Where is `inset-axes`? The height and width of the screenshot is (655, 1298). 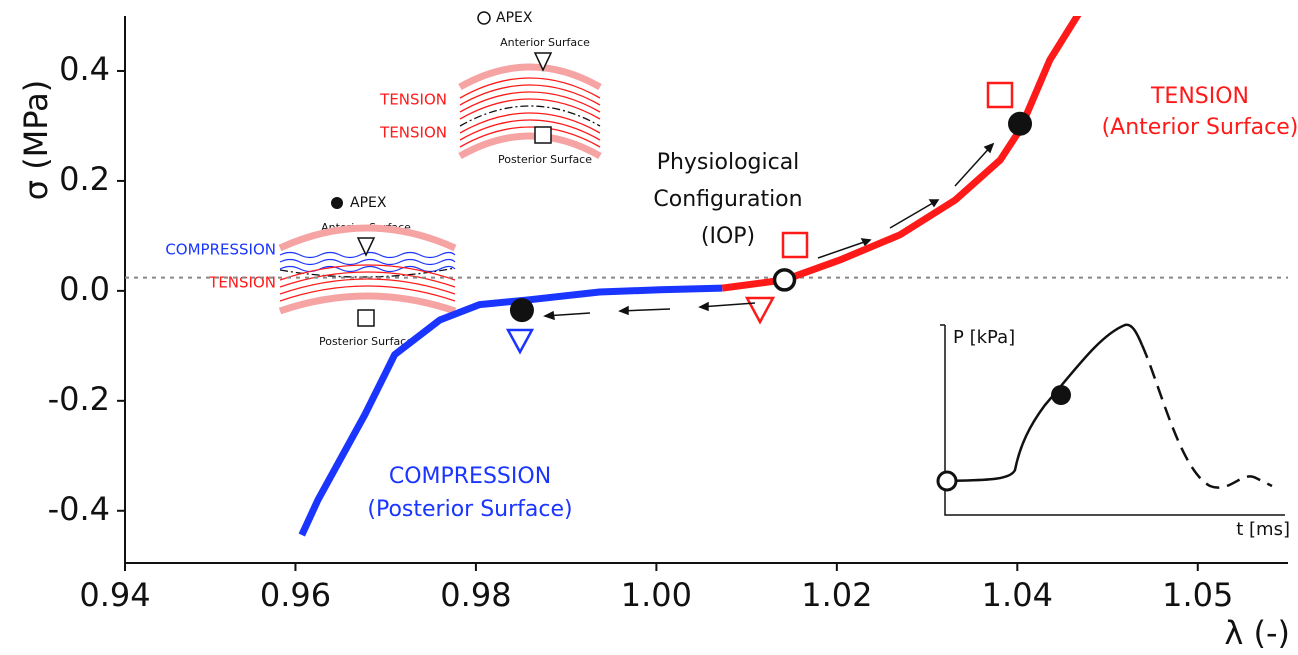
inset-axes is located at coordinates (1114, 420).